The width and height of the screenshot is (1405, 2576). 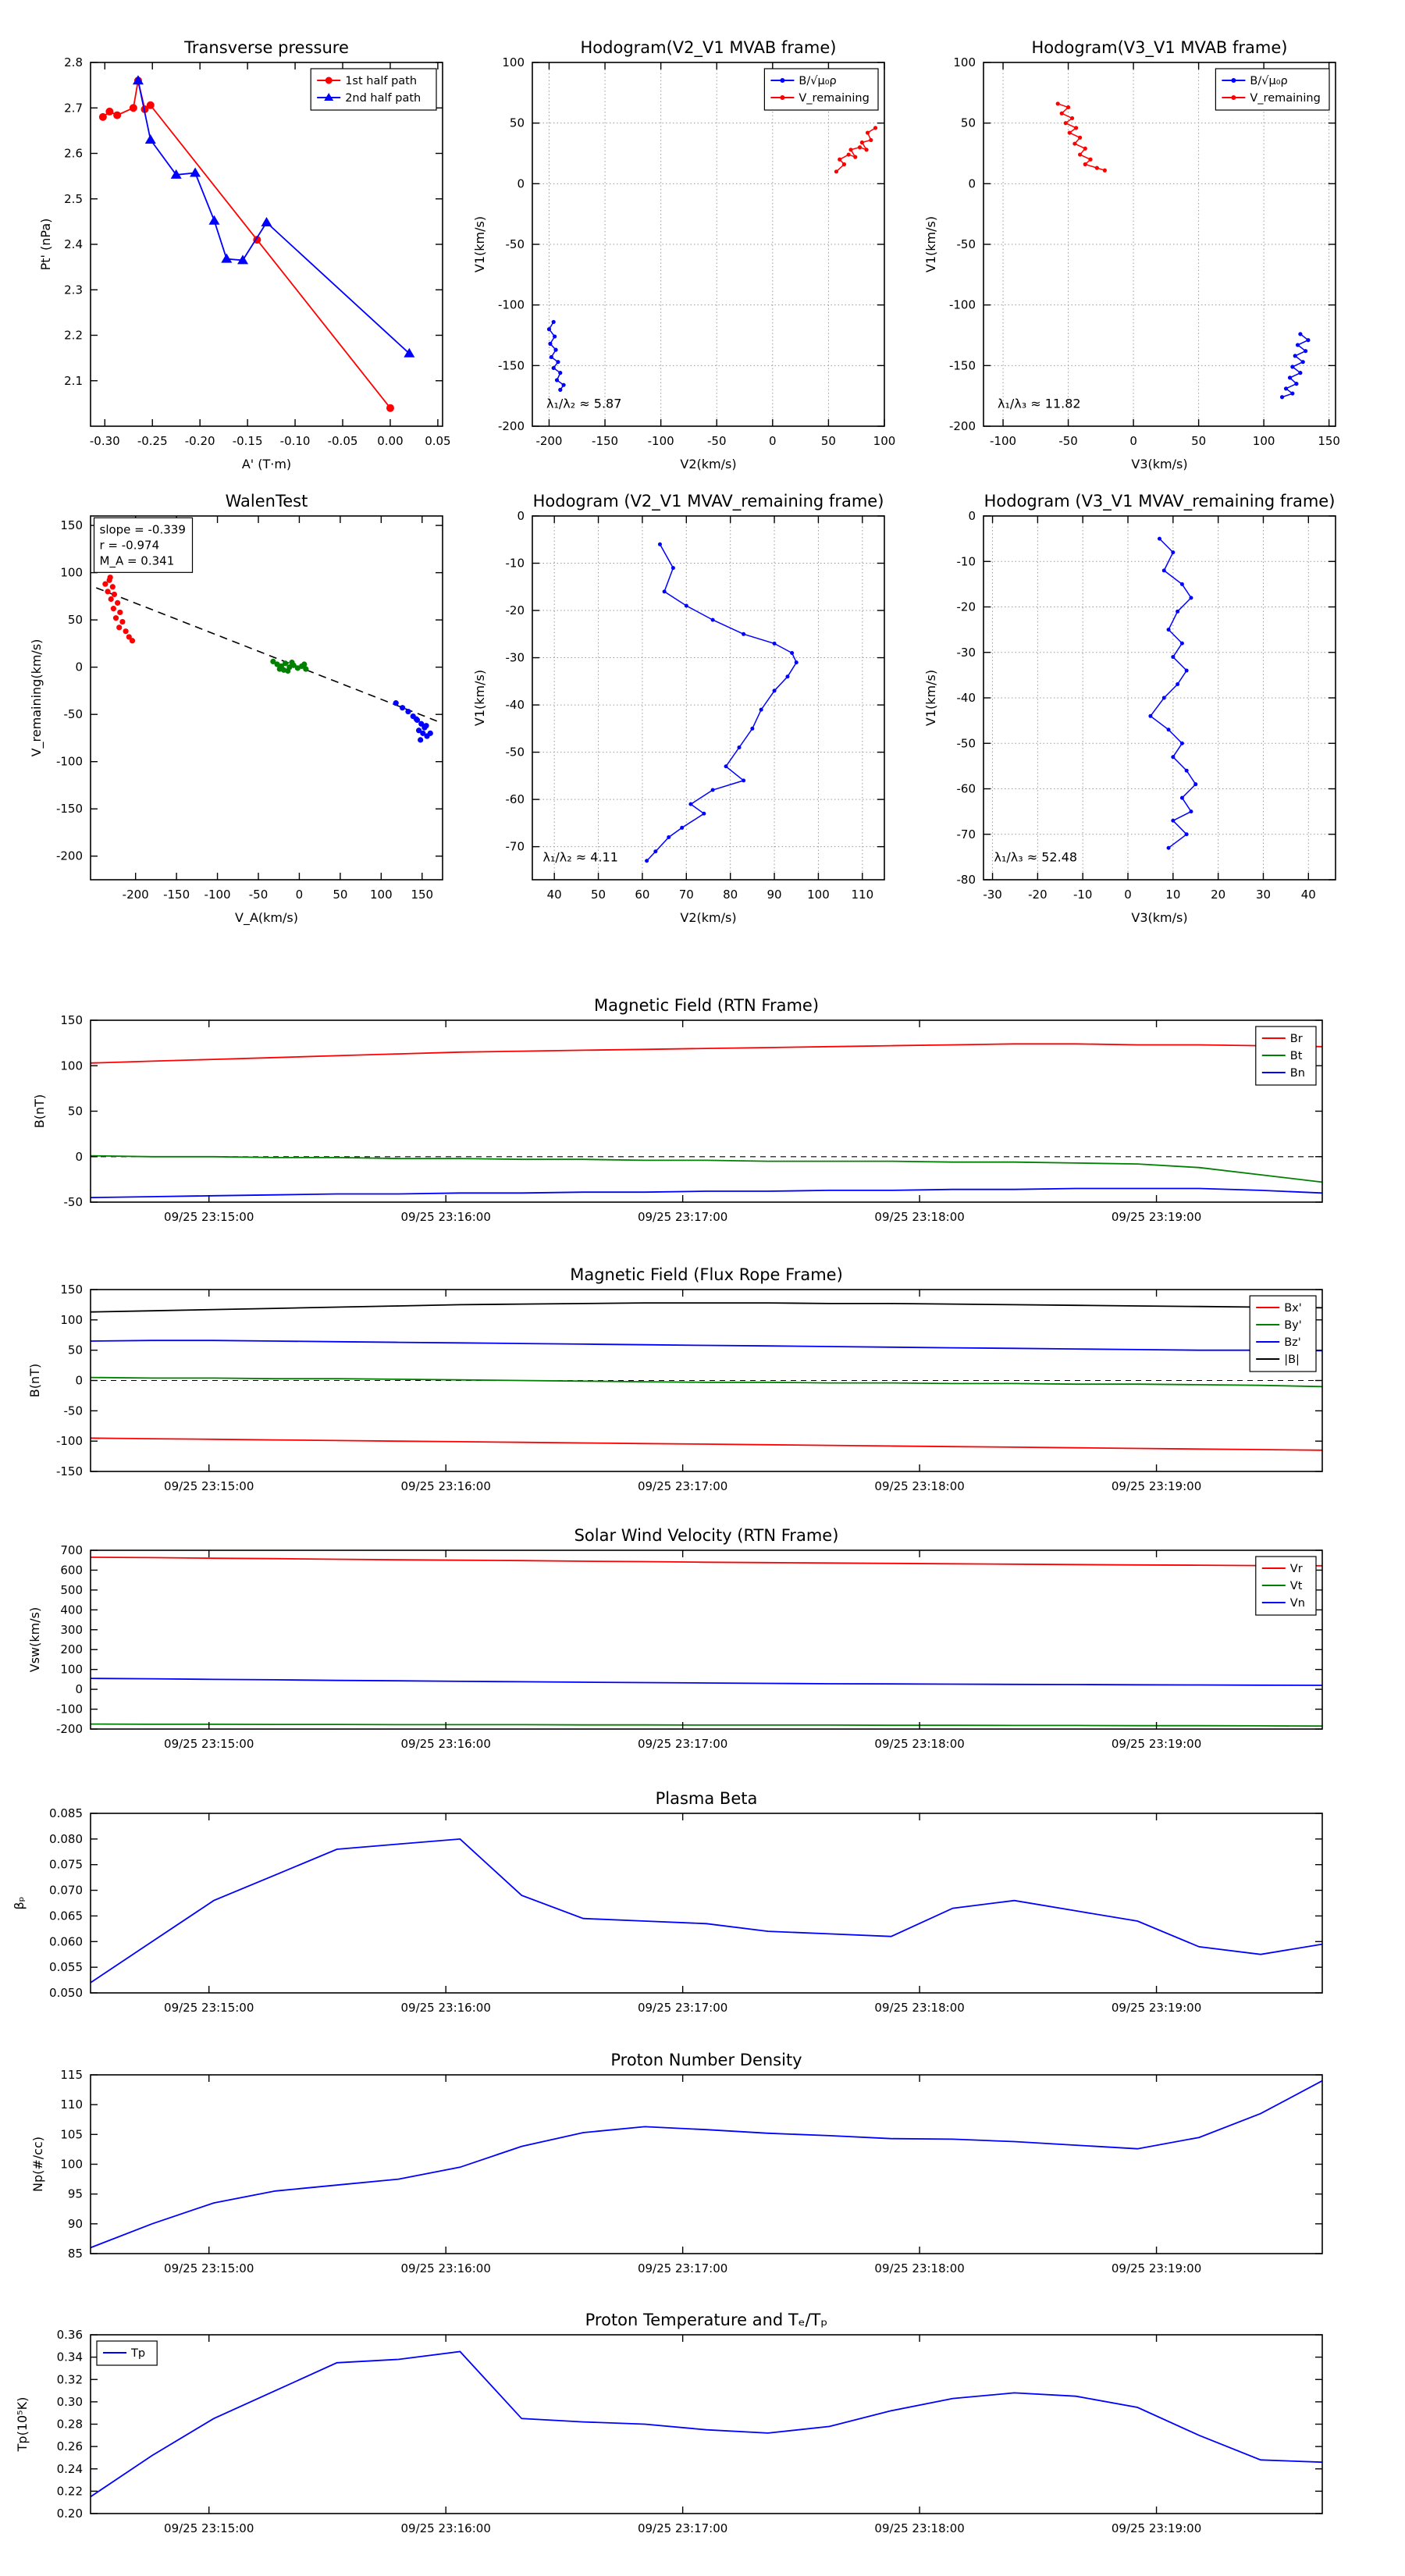 I want to click on x-tick-label: -100, so click(x=1003, y=441).